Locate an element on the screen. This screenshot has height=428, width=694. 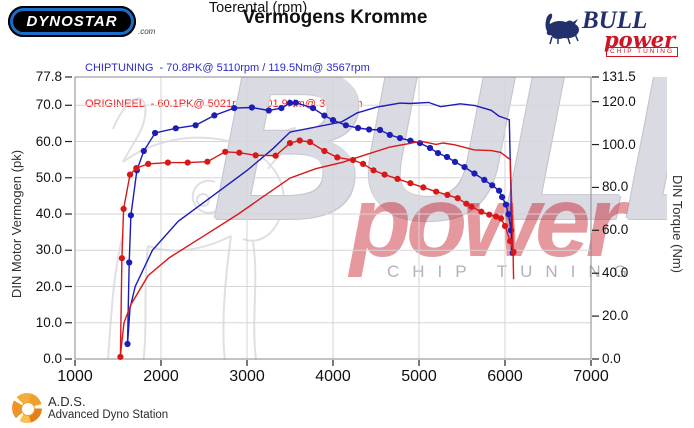
bullpower-logo: BULL power CHIP TUNING is located at coordinates (616, 30).